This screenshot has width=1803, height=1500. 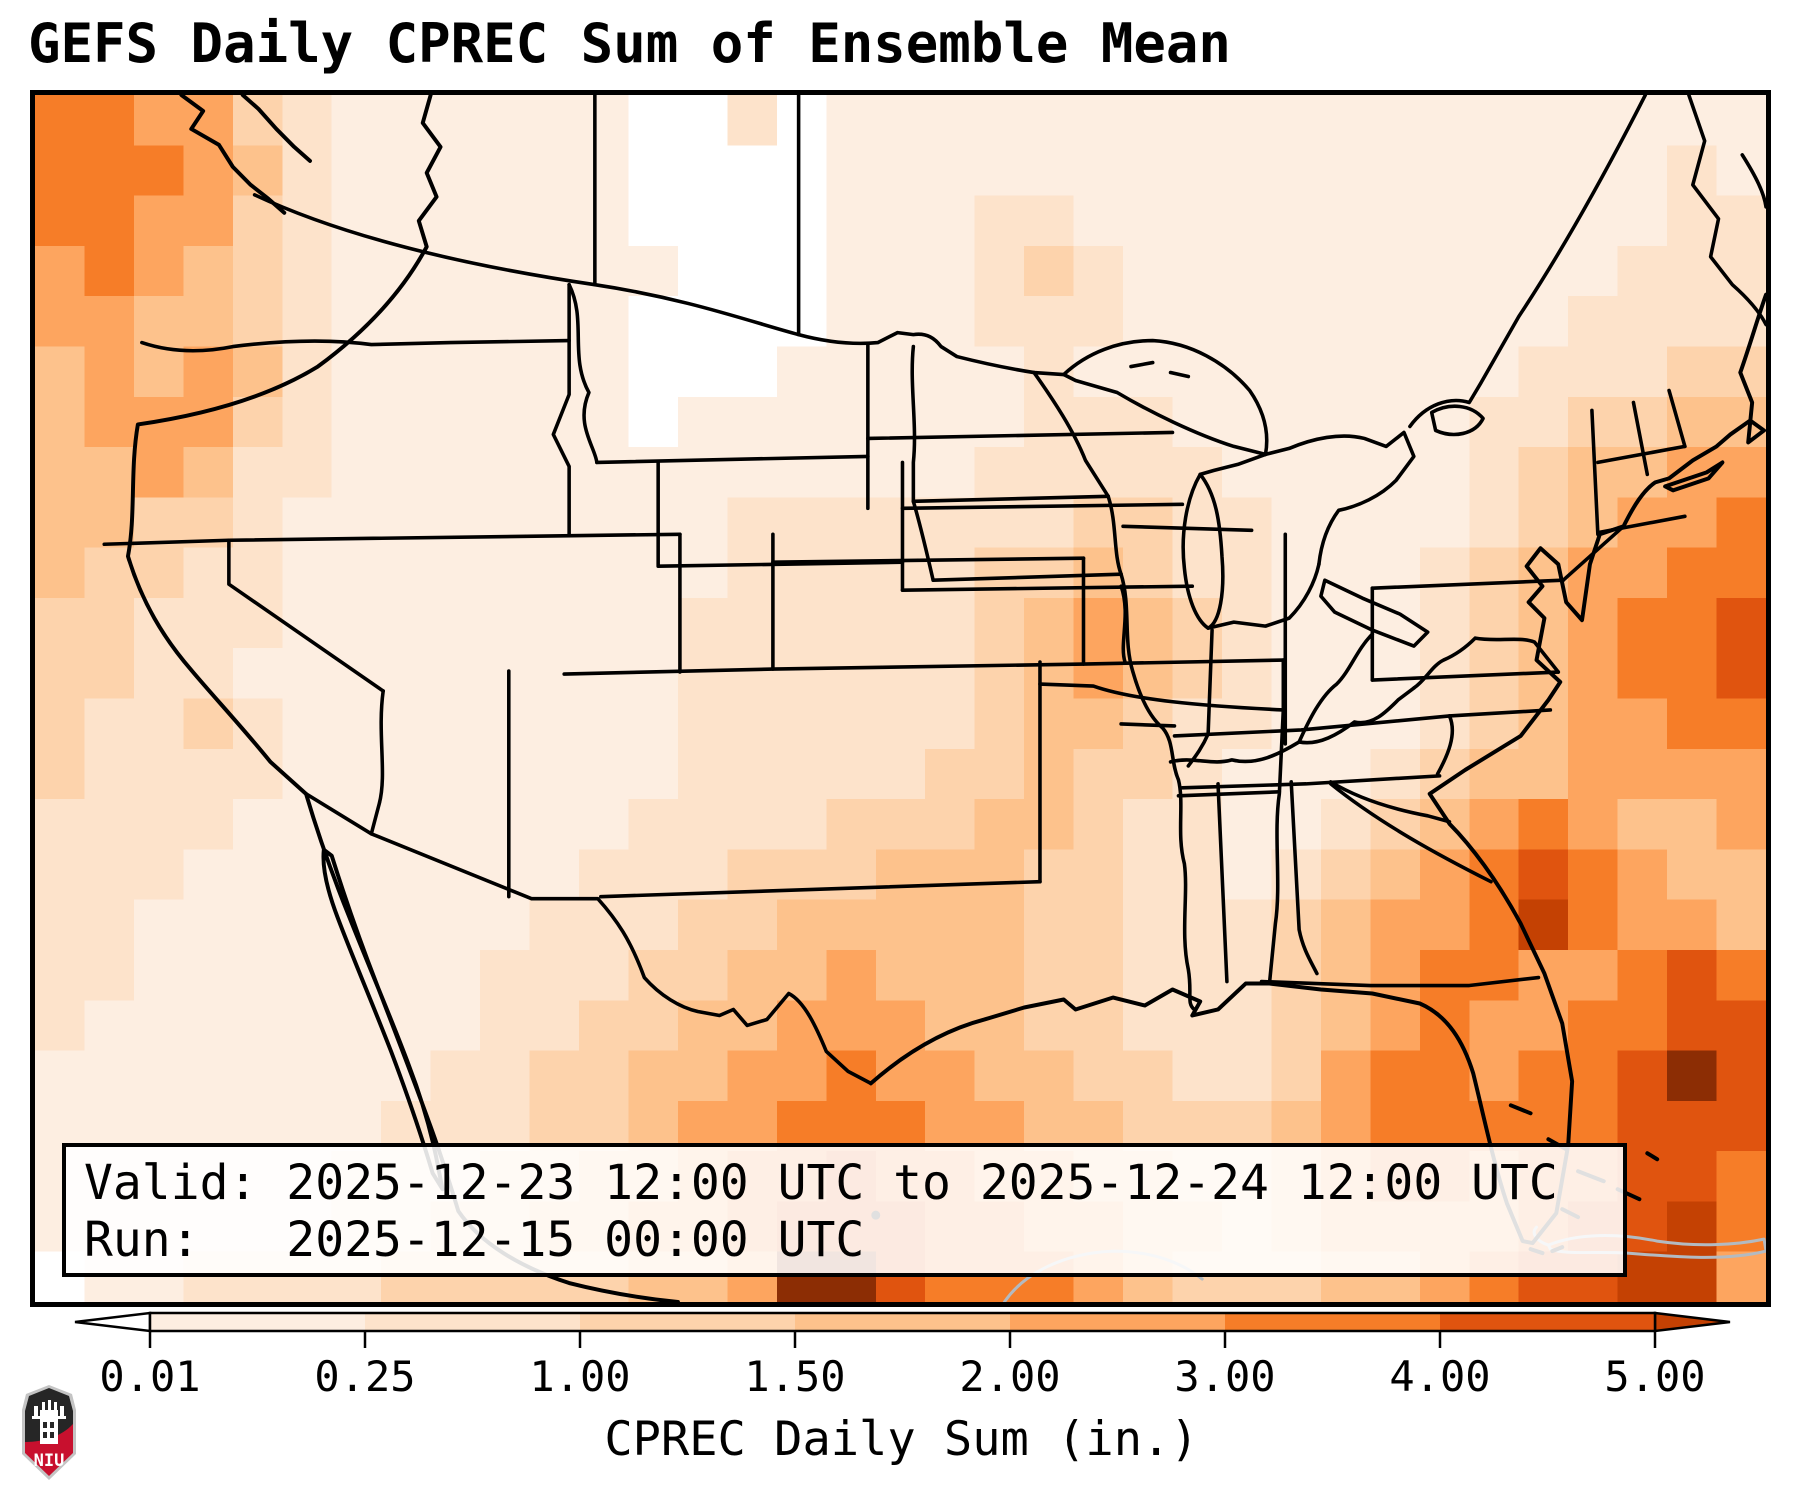 I want to click on colorbar-tick-label: 5.00, so click(x=1655, y=1376).